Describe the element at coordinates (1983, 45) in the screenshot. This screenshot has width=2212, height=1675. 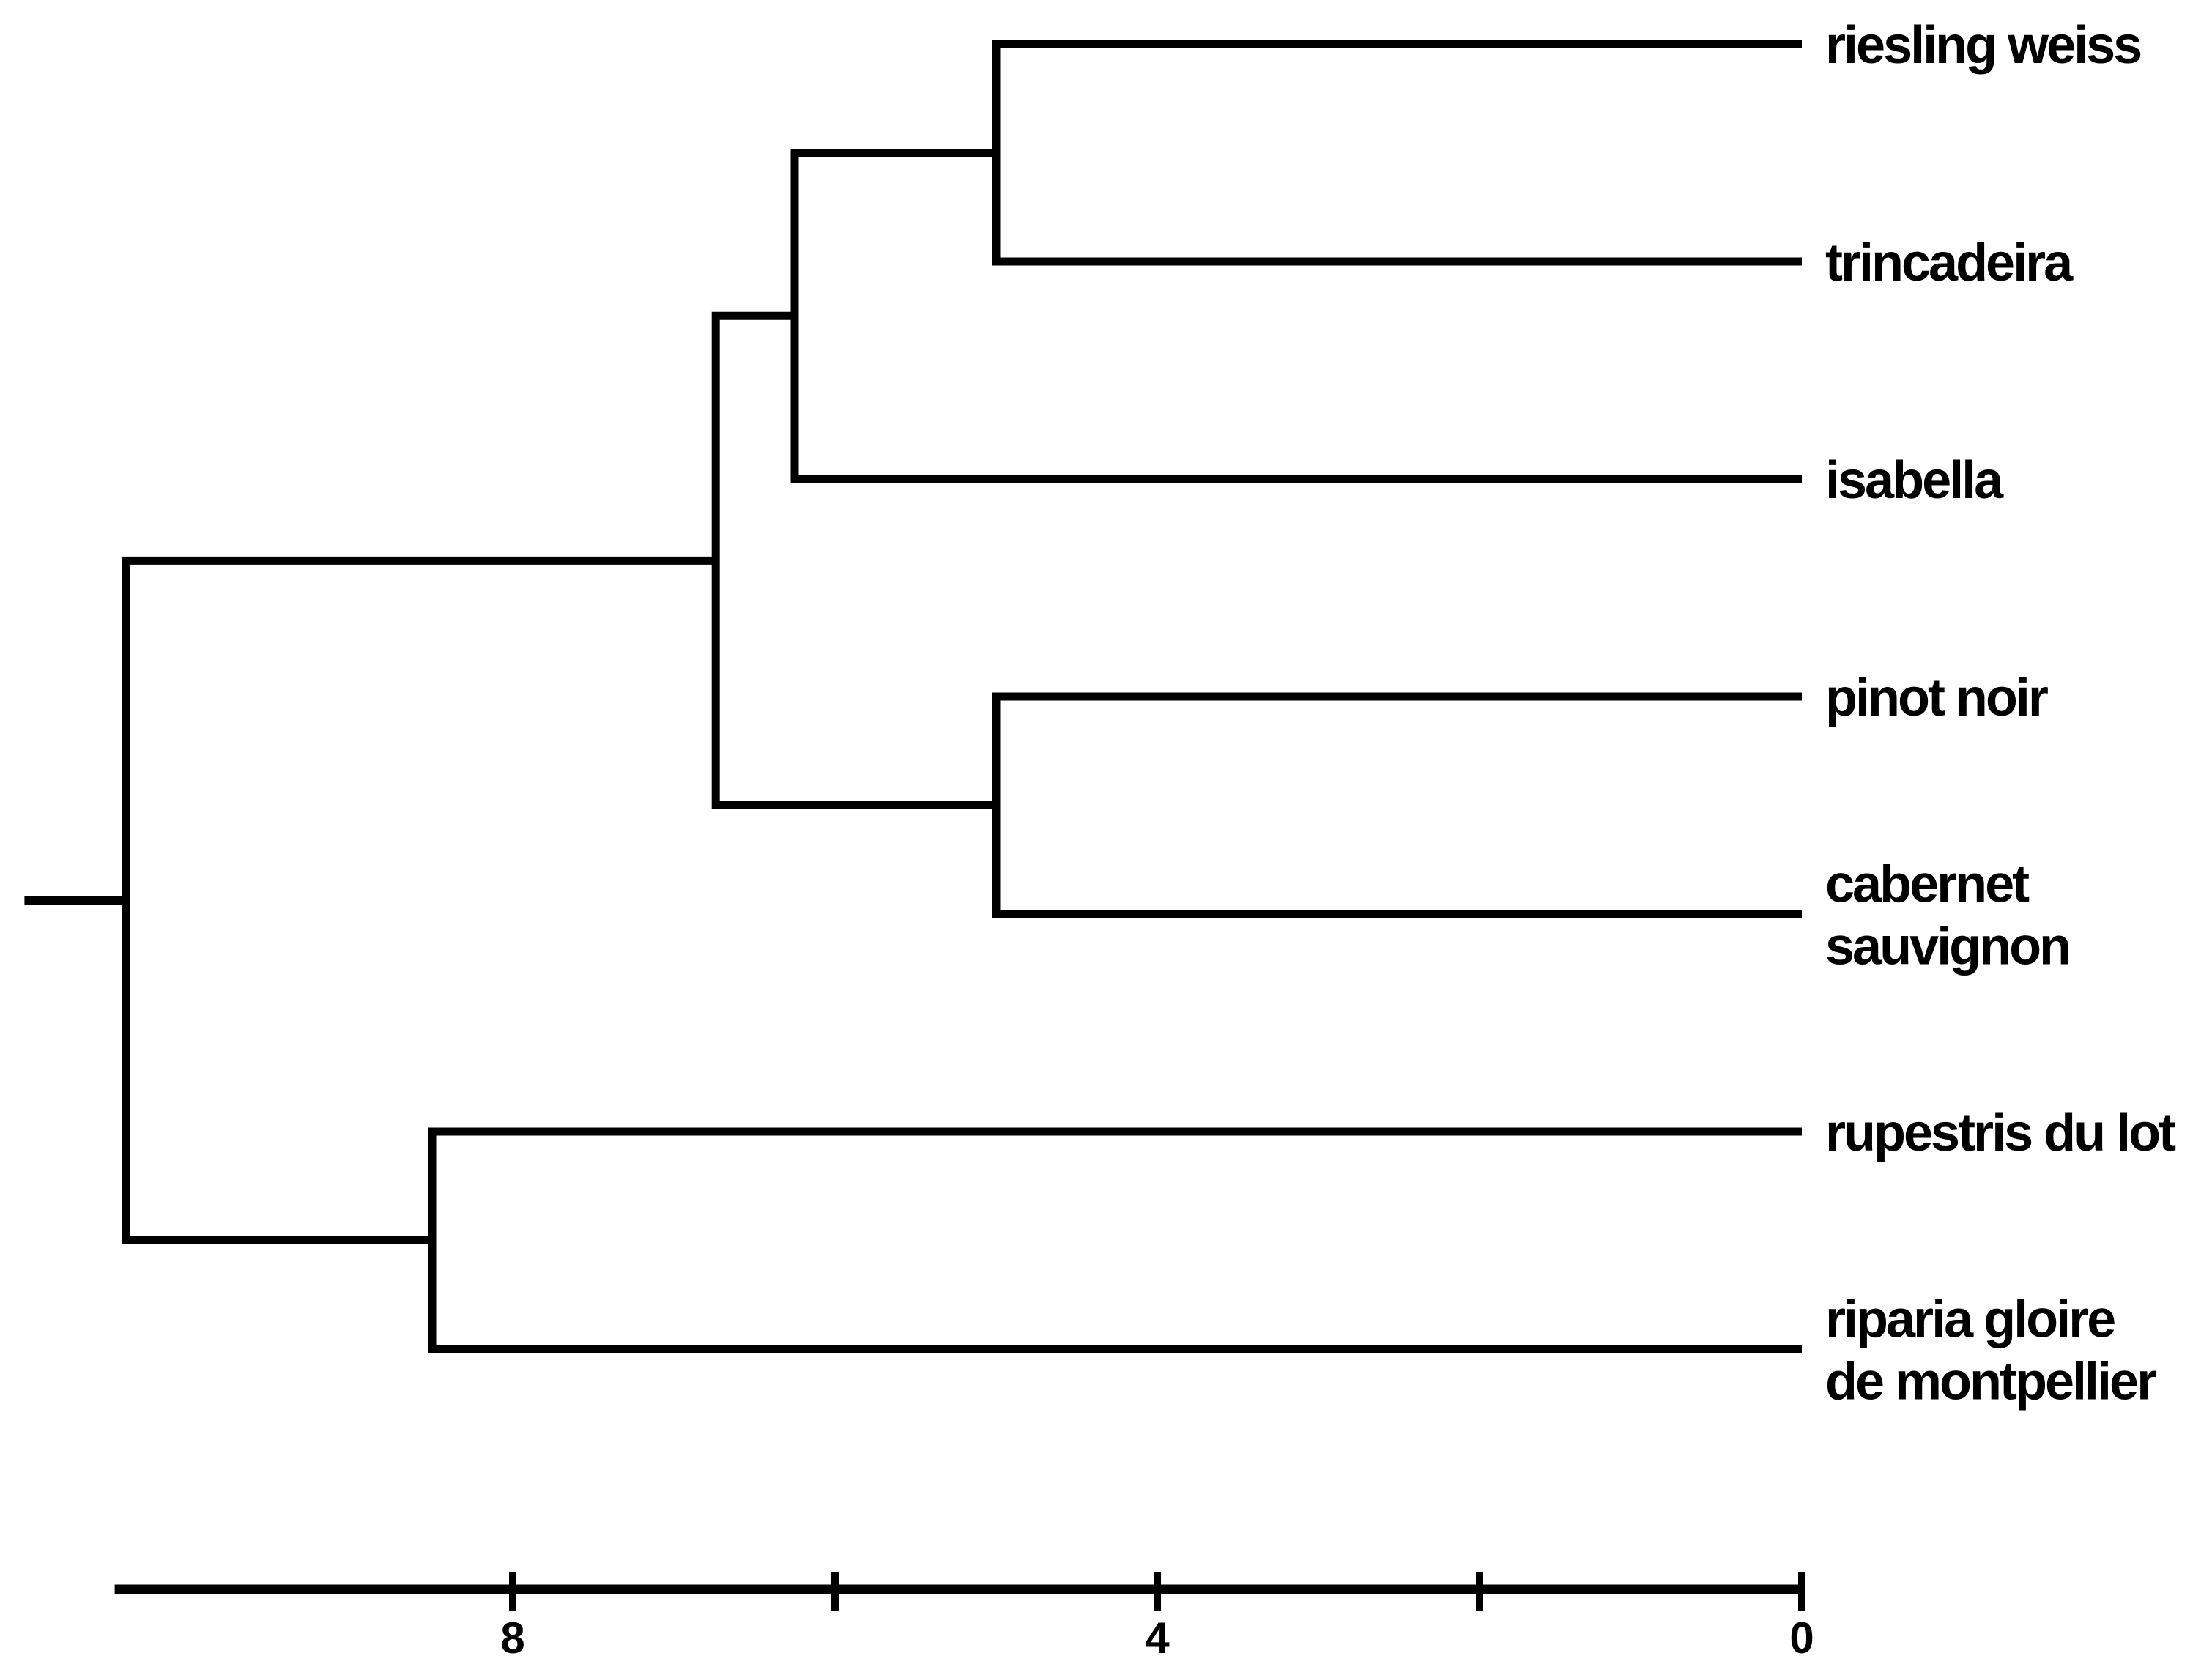
I see `leaf-label-riesling-weiss: riesling weiss` at that location.